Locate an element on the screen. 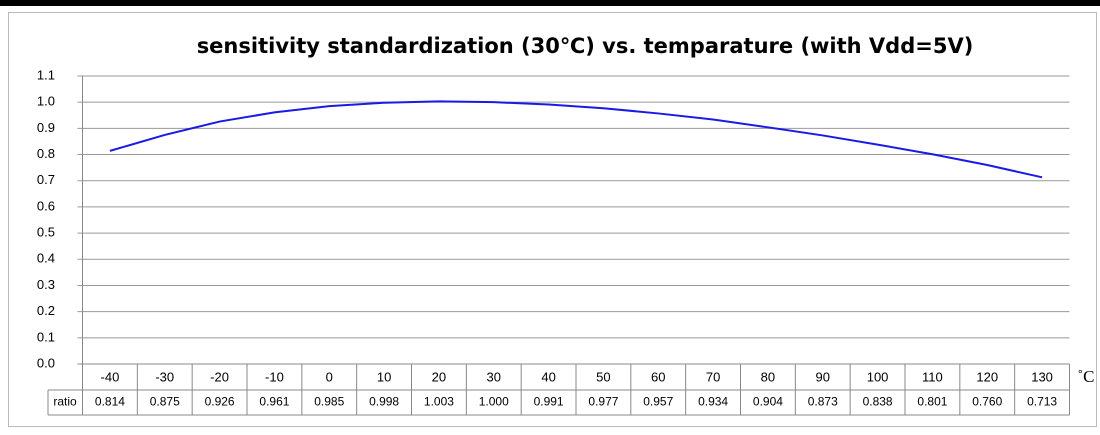 The width and height of the screenshot is (1100, 435). y-tick-label: 0.1 is located at coordinates (46, 336).